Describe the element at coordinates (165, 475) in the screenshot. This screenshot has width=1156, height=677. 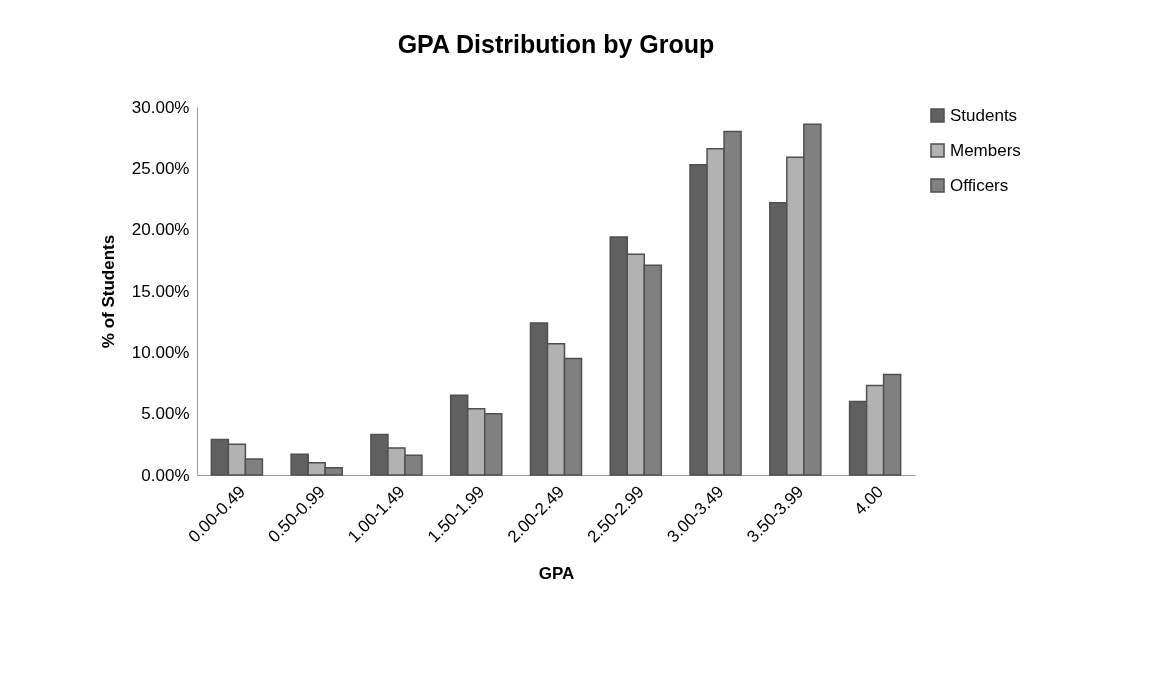
I see `y-tick-label: 0.00%` at that location.